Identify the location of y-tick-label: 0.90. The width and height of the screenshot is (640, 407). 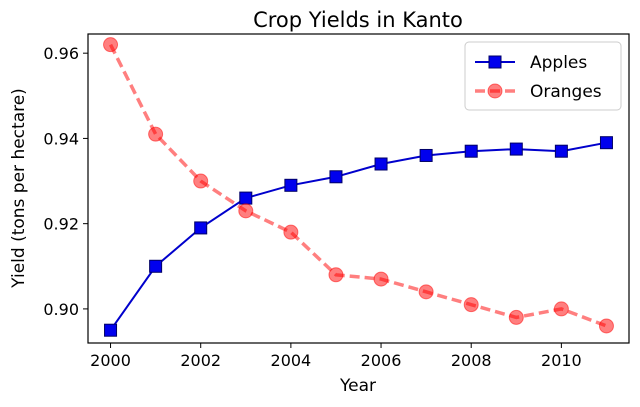
(61, 309).